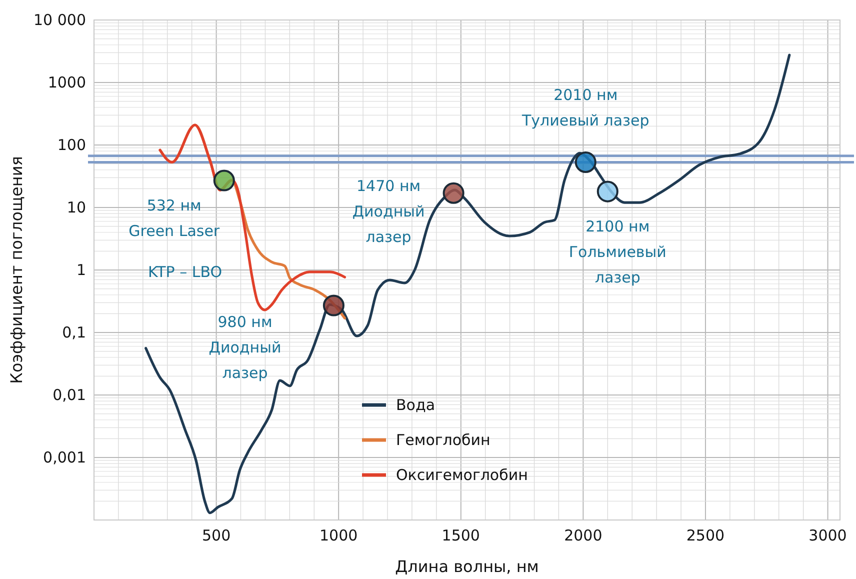 This screenshot has width=856, height=579. Describe the element at coordinates (585, 108) in the screenshot. I see `annotation: 2010 нм Тулиевый лазер` at that location.